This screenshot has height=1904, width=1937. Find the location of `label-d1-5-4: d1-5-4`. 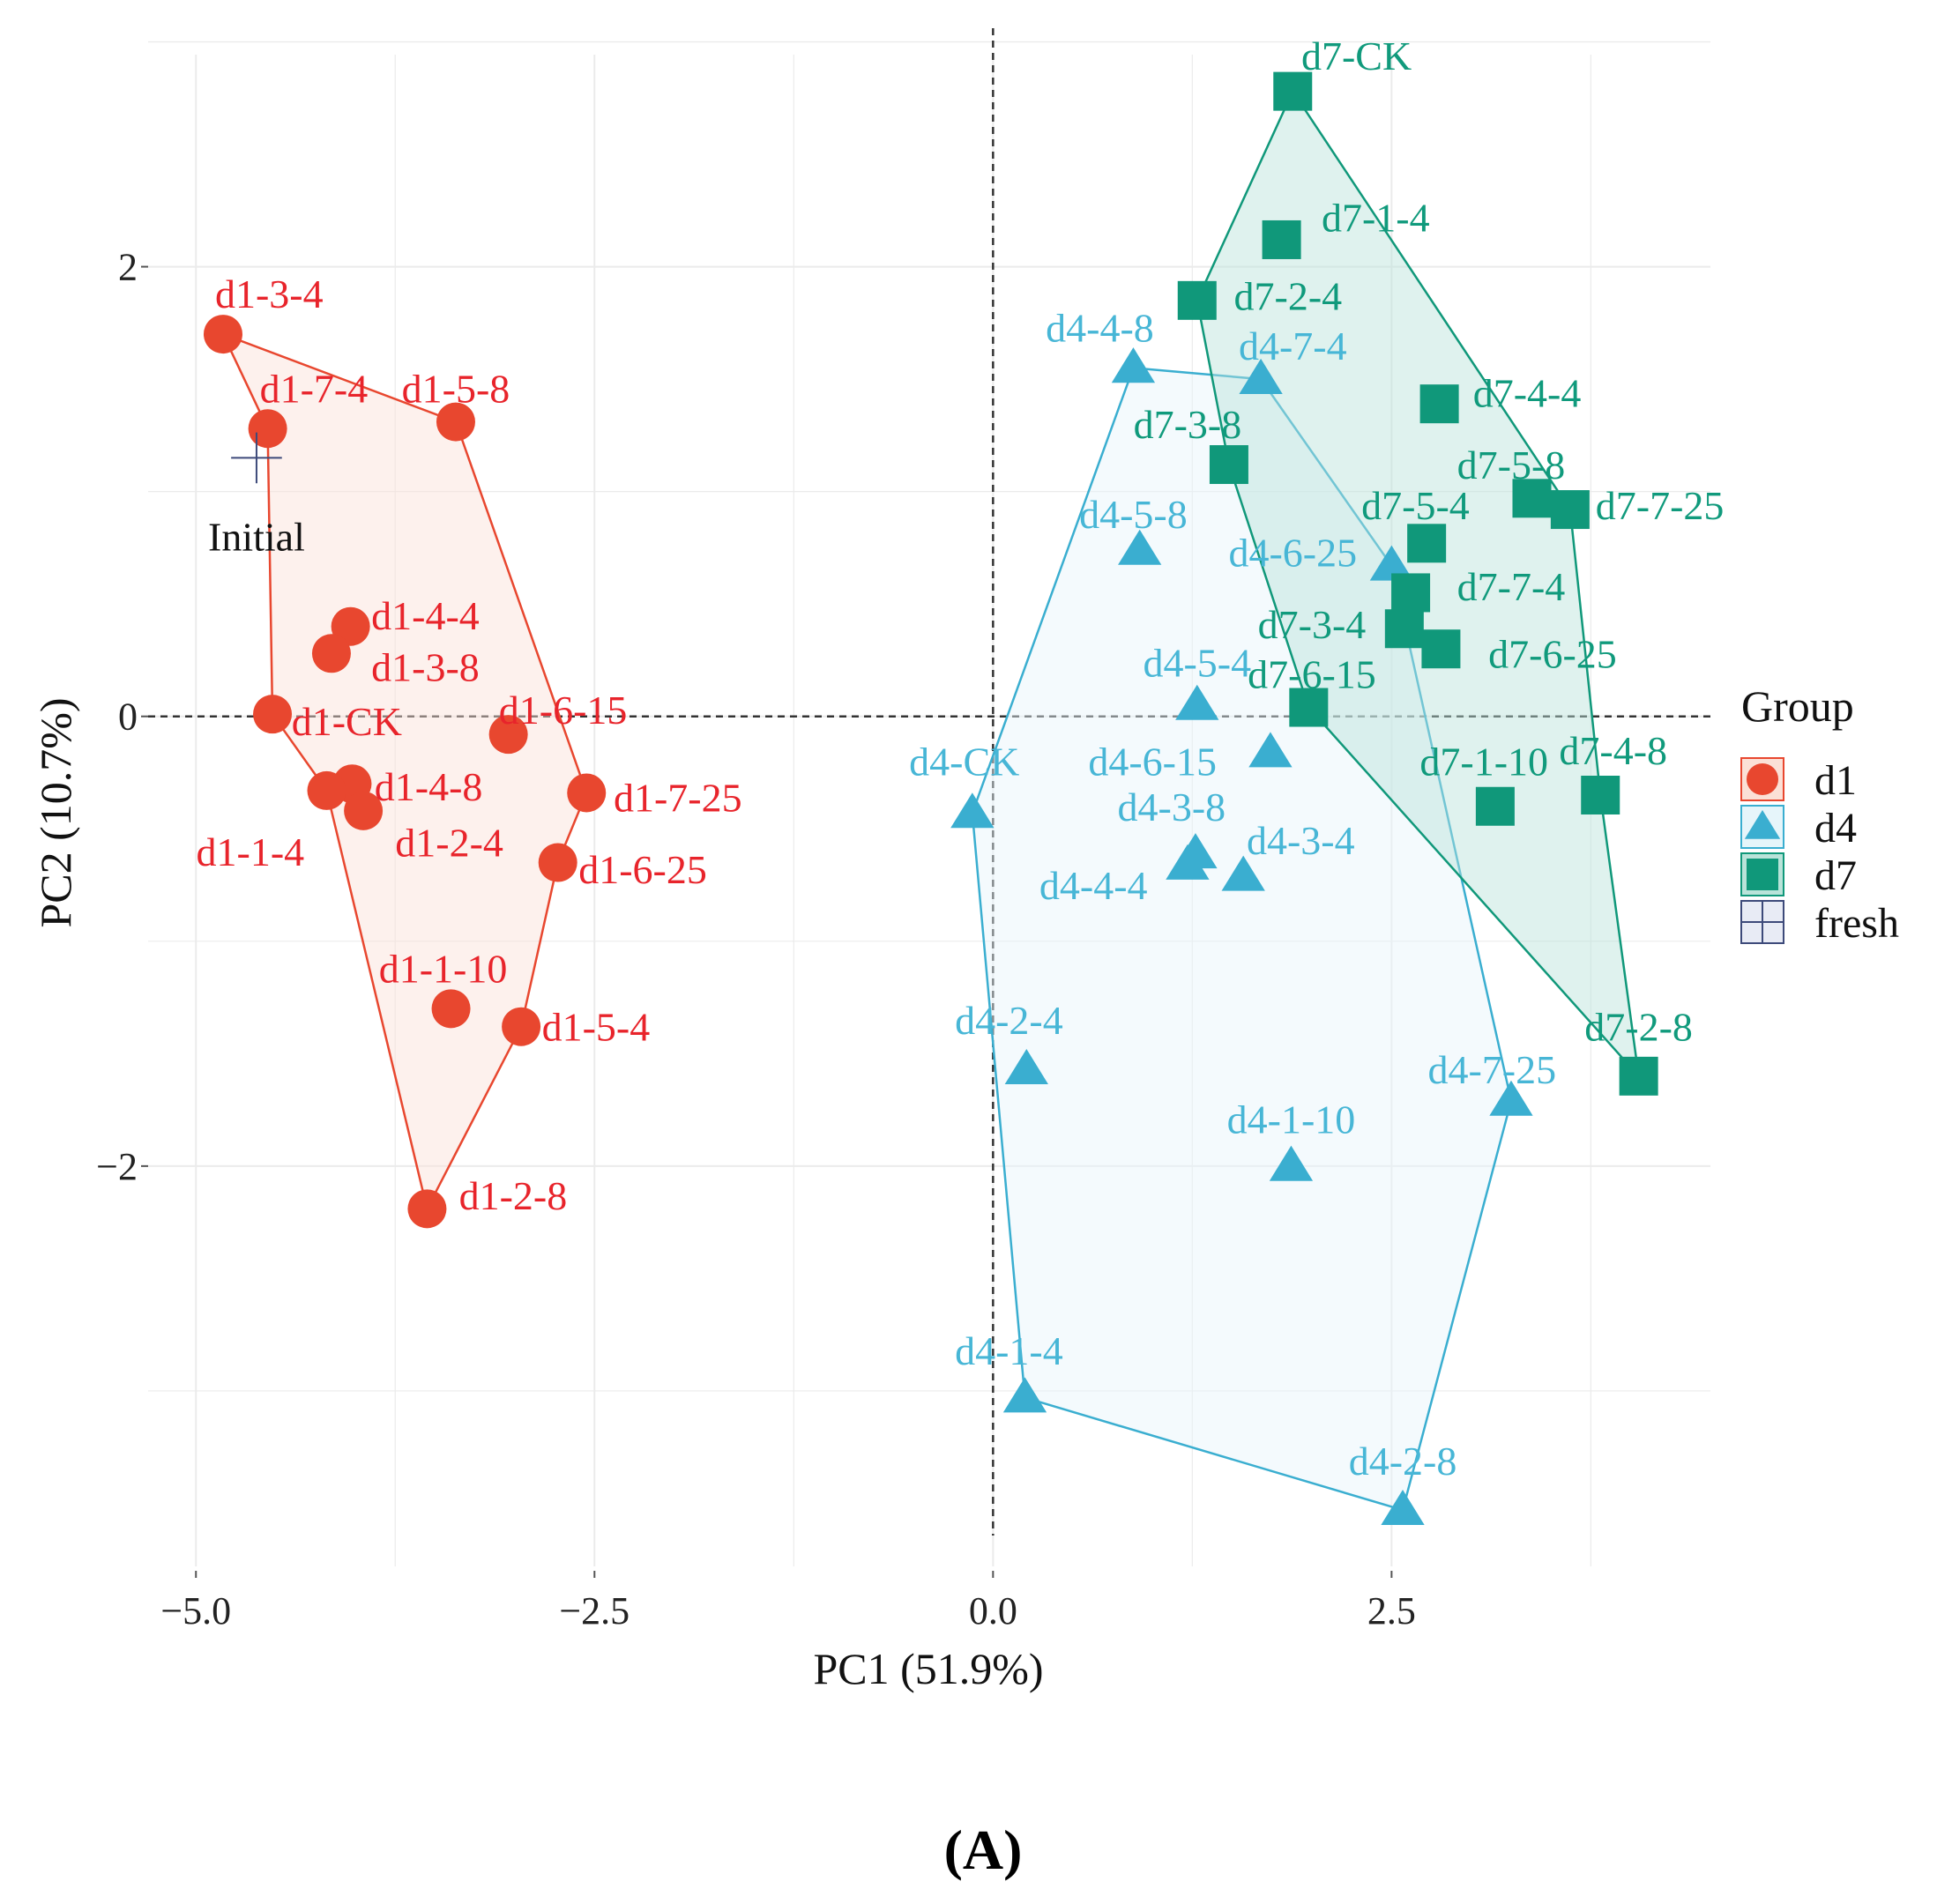

label-d1-5-4: d1-5-4 is located at coordinates (596, 1027).